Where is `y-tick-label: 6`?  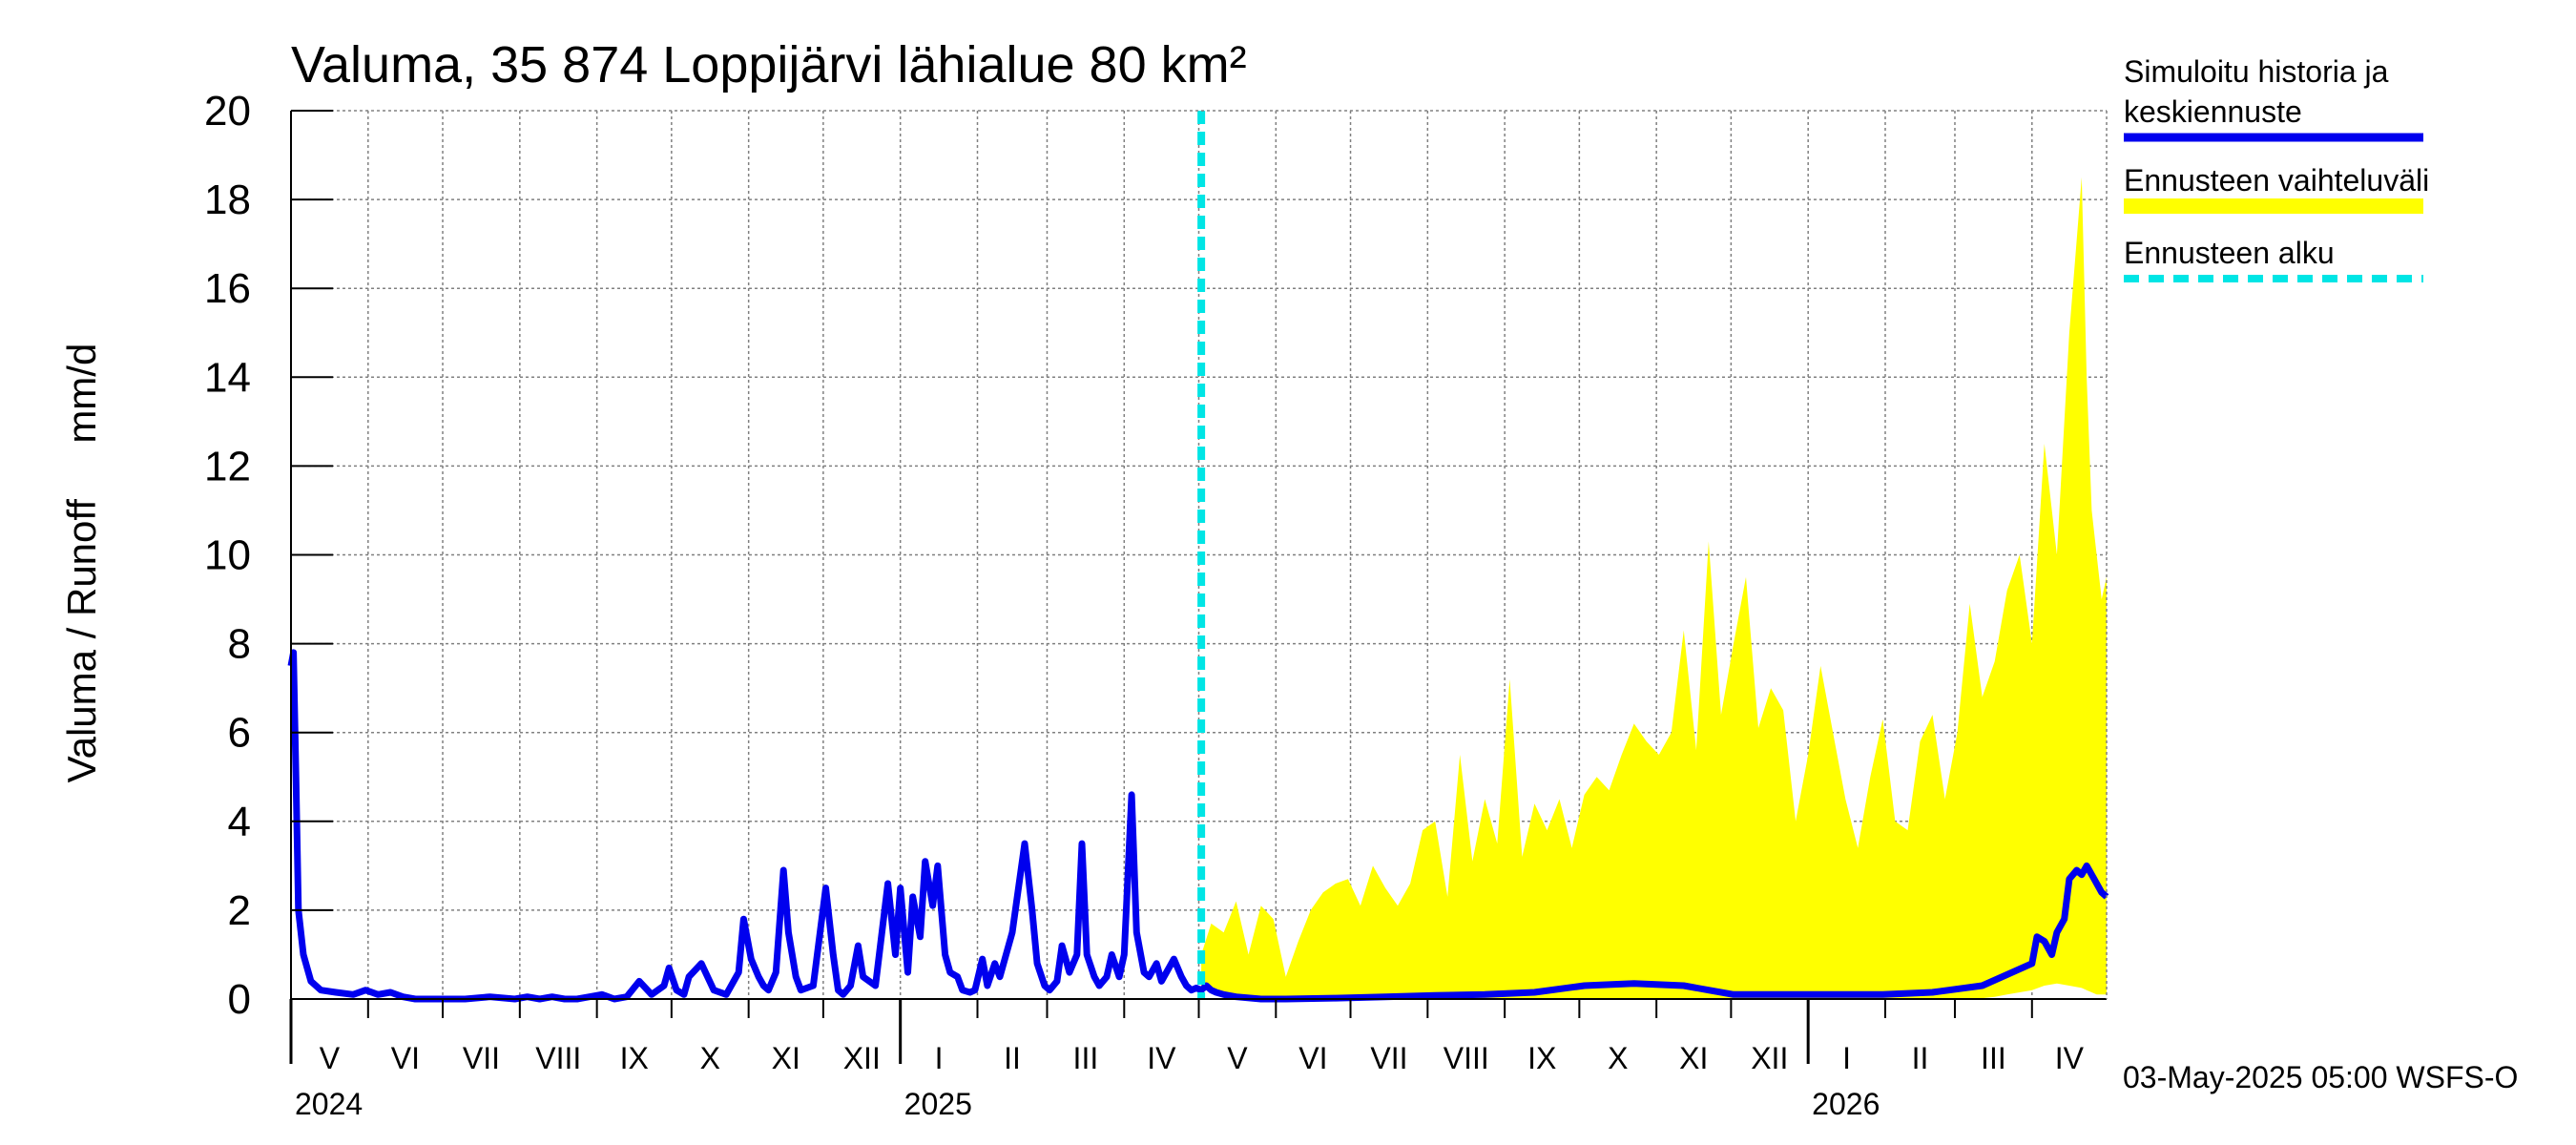
y-tick-label: 6 is located at coordinates (239, 734).